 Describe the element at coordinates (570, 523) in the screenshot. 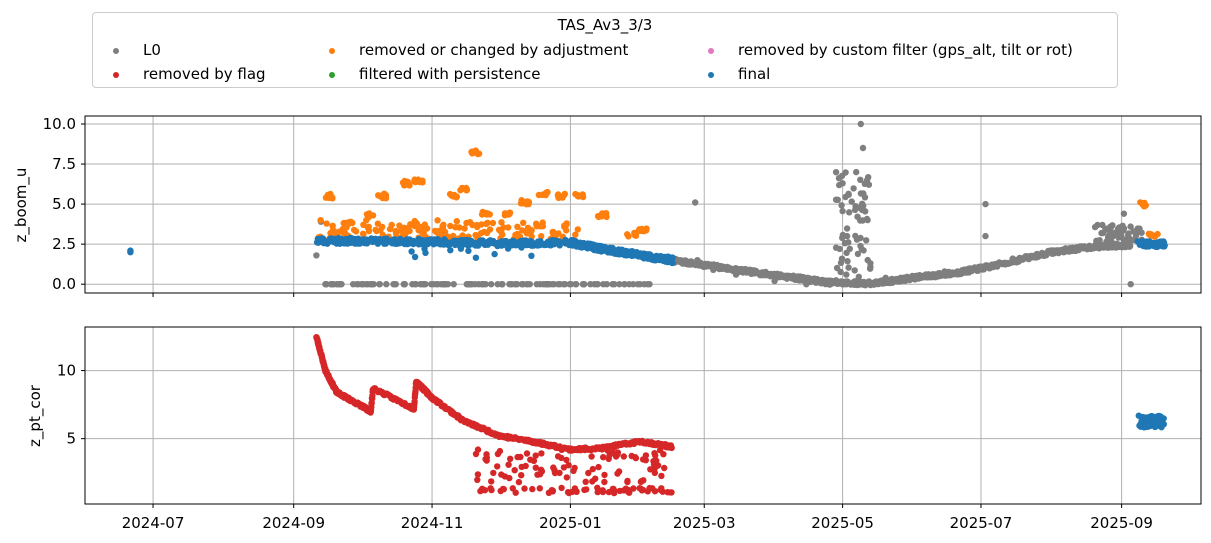

I see `x-tick-label: 2025-01` at that location.